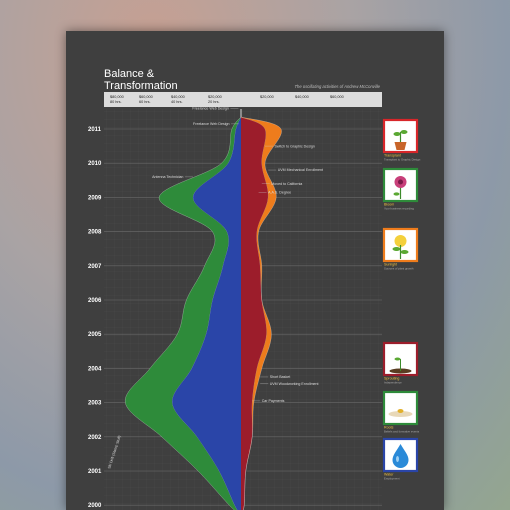 This screenshot has height=510, width=510. I want to click on annotation-label: Short Basket, so click(280, 377).